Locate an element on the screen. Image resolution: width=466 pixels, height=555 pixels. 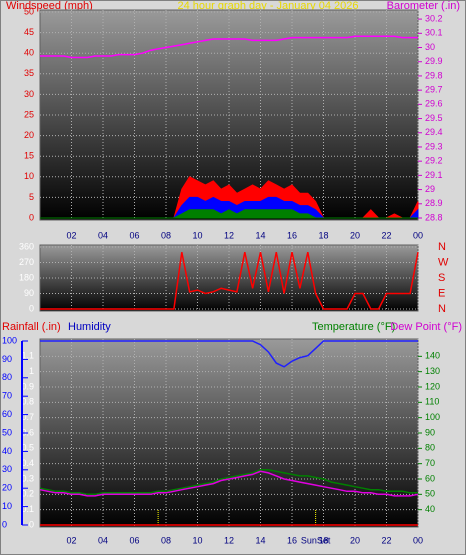
y2-tick-label: 29.8 is located at coordinates (434, 75).